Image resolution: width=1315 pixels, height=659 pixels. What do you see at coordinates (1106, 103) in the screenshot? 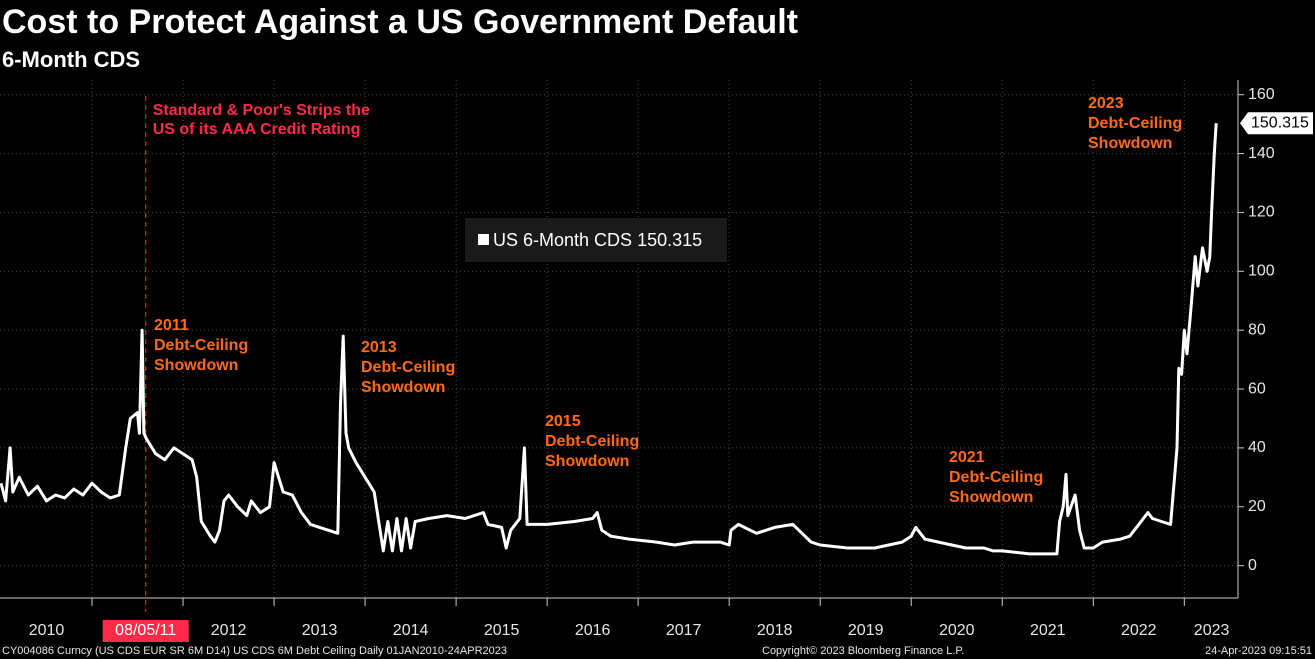
I see `annotation: 2023` at bounding box center [1106, 103].